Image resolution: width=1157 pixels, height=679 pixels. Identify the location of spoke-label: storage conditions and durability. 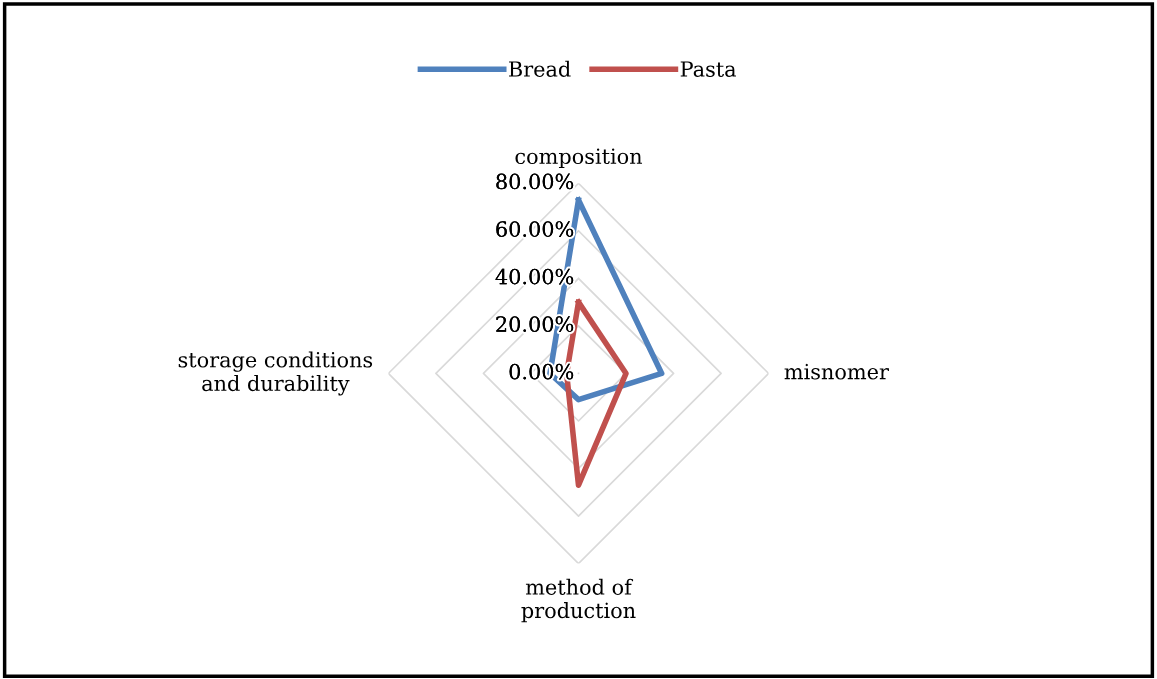
(275, 373).